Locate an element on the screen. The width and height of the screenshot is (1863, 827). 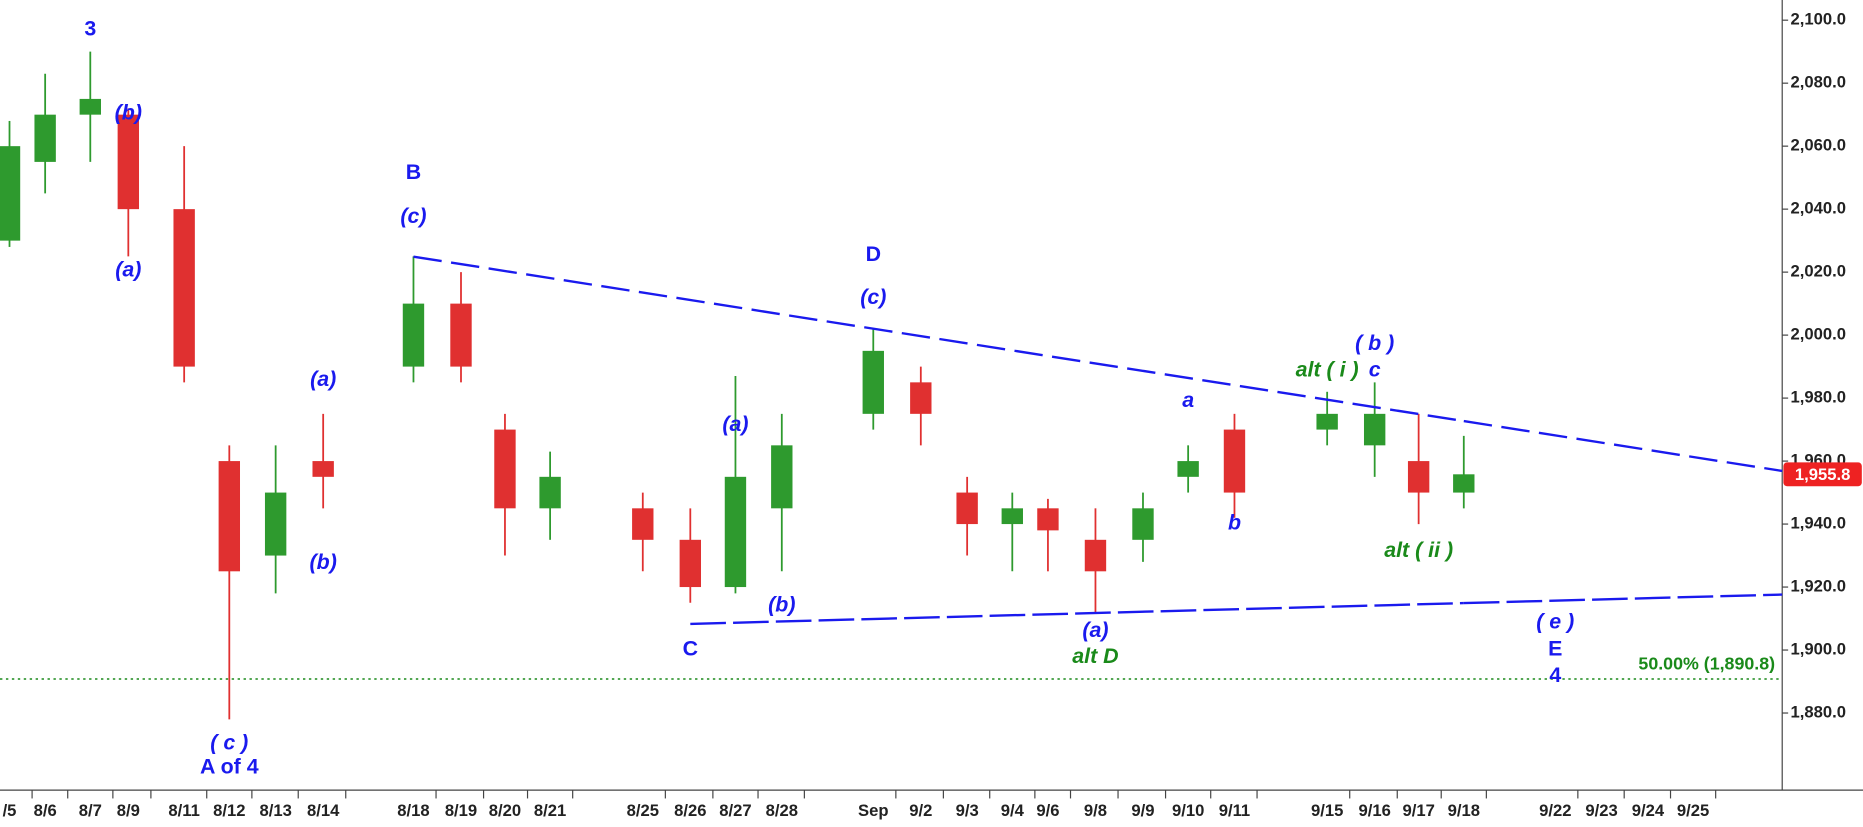
y-tick-label: 2,060.0 is located at coordinates (1818, 145).